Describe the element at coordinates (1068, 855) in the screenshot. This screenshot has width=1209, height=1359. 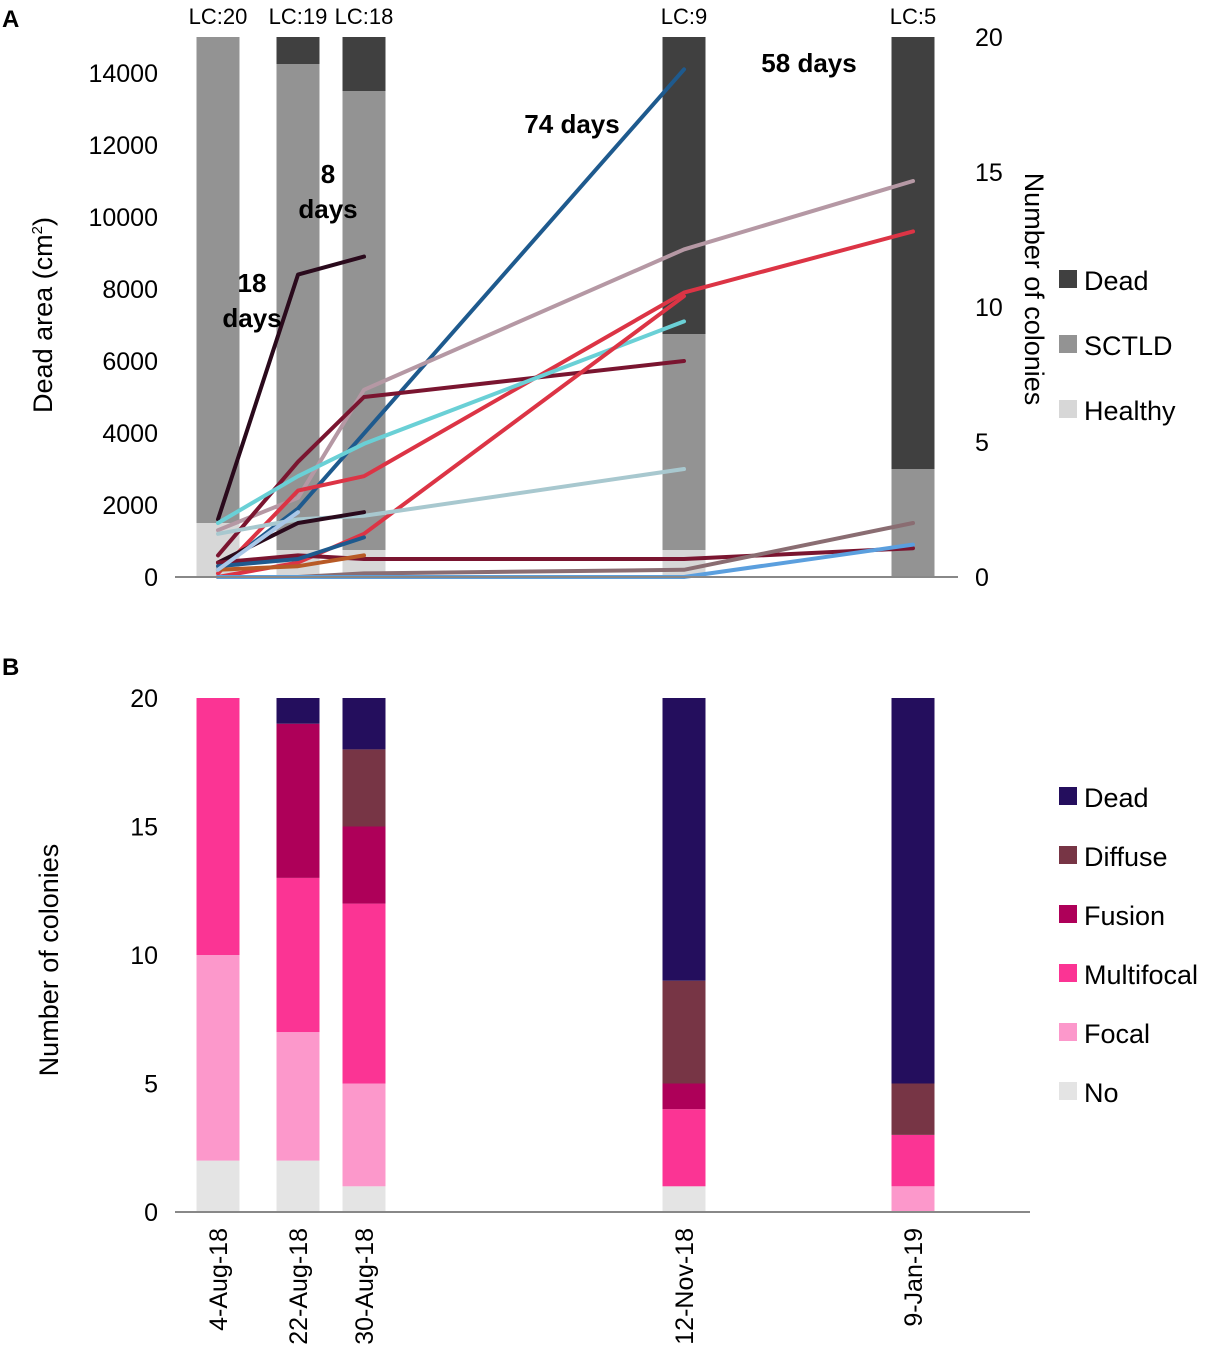
I see `legend-swatch-diffuse` at that location.